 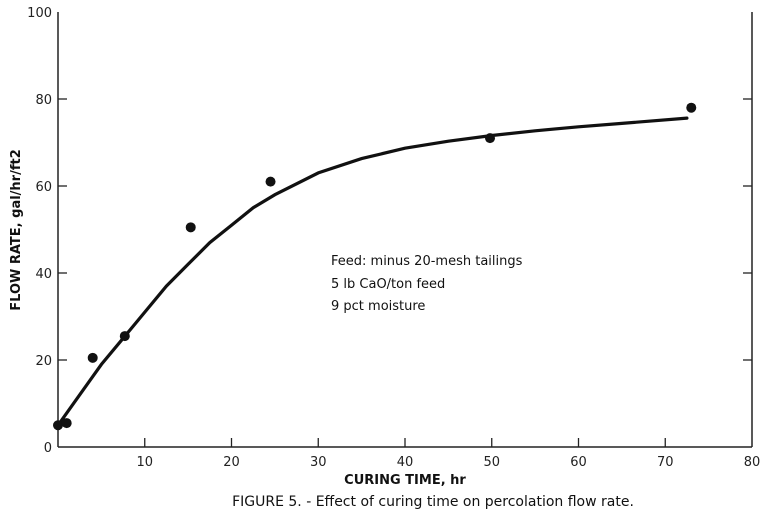 I want to click on x-tick-label: 40, so click(x=405, y=462).